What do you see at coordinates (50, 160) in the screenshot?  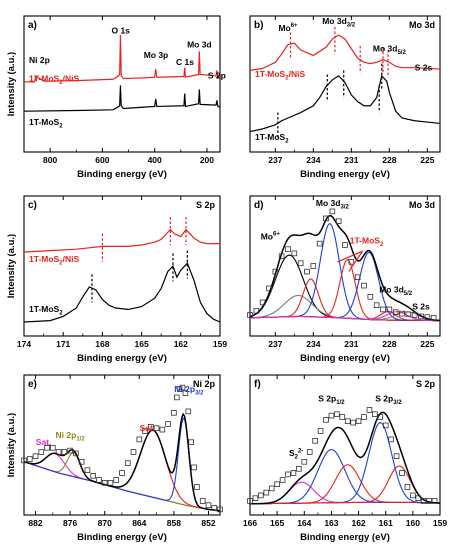 I see `panel-a-xtick-label: 800` at bounding box center [50, 160].